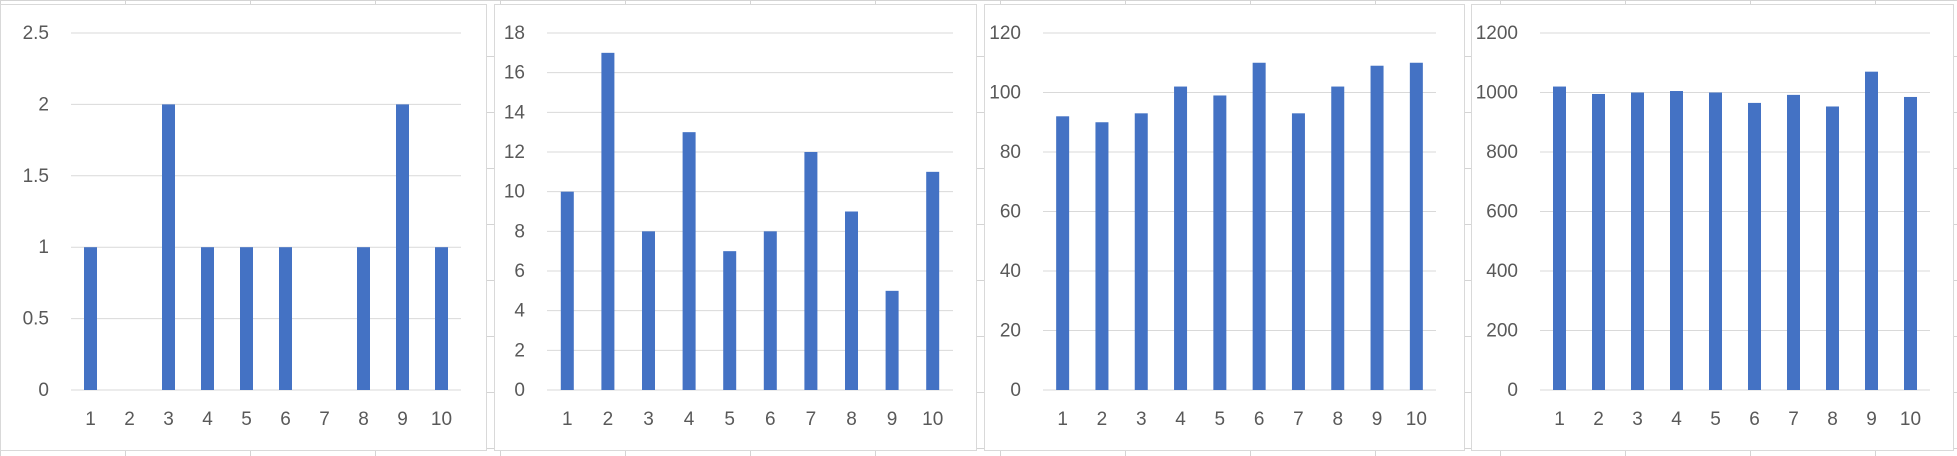  What do you see at coordinates (514, 192) in the screenshot?
I see `y-tick-label: 10` at bounding box center [514, 192].